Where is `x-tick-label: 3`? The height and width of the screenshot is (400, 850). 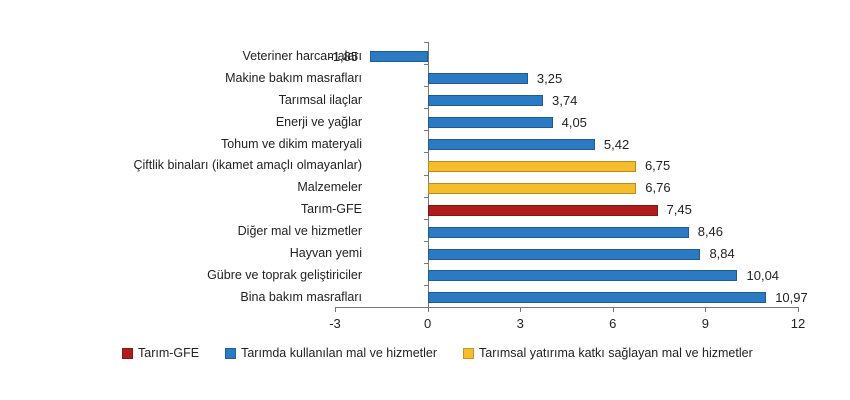
x-tick-label: 3 is located at coordinates (520, 323).